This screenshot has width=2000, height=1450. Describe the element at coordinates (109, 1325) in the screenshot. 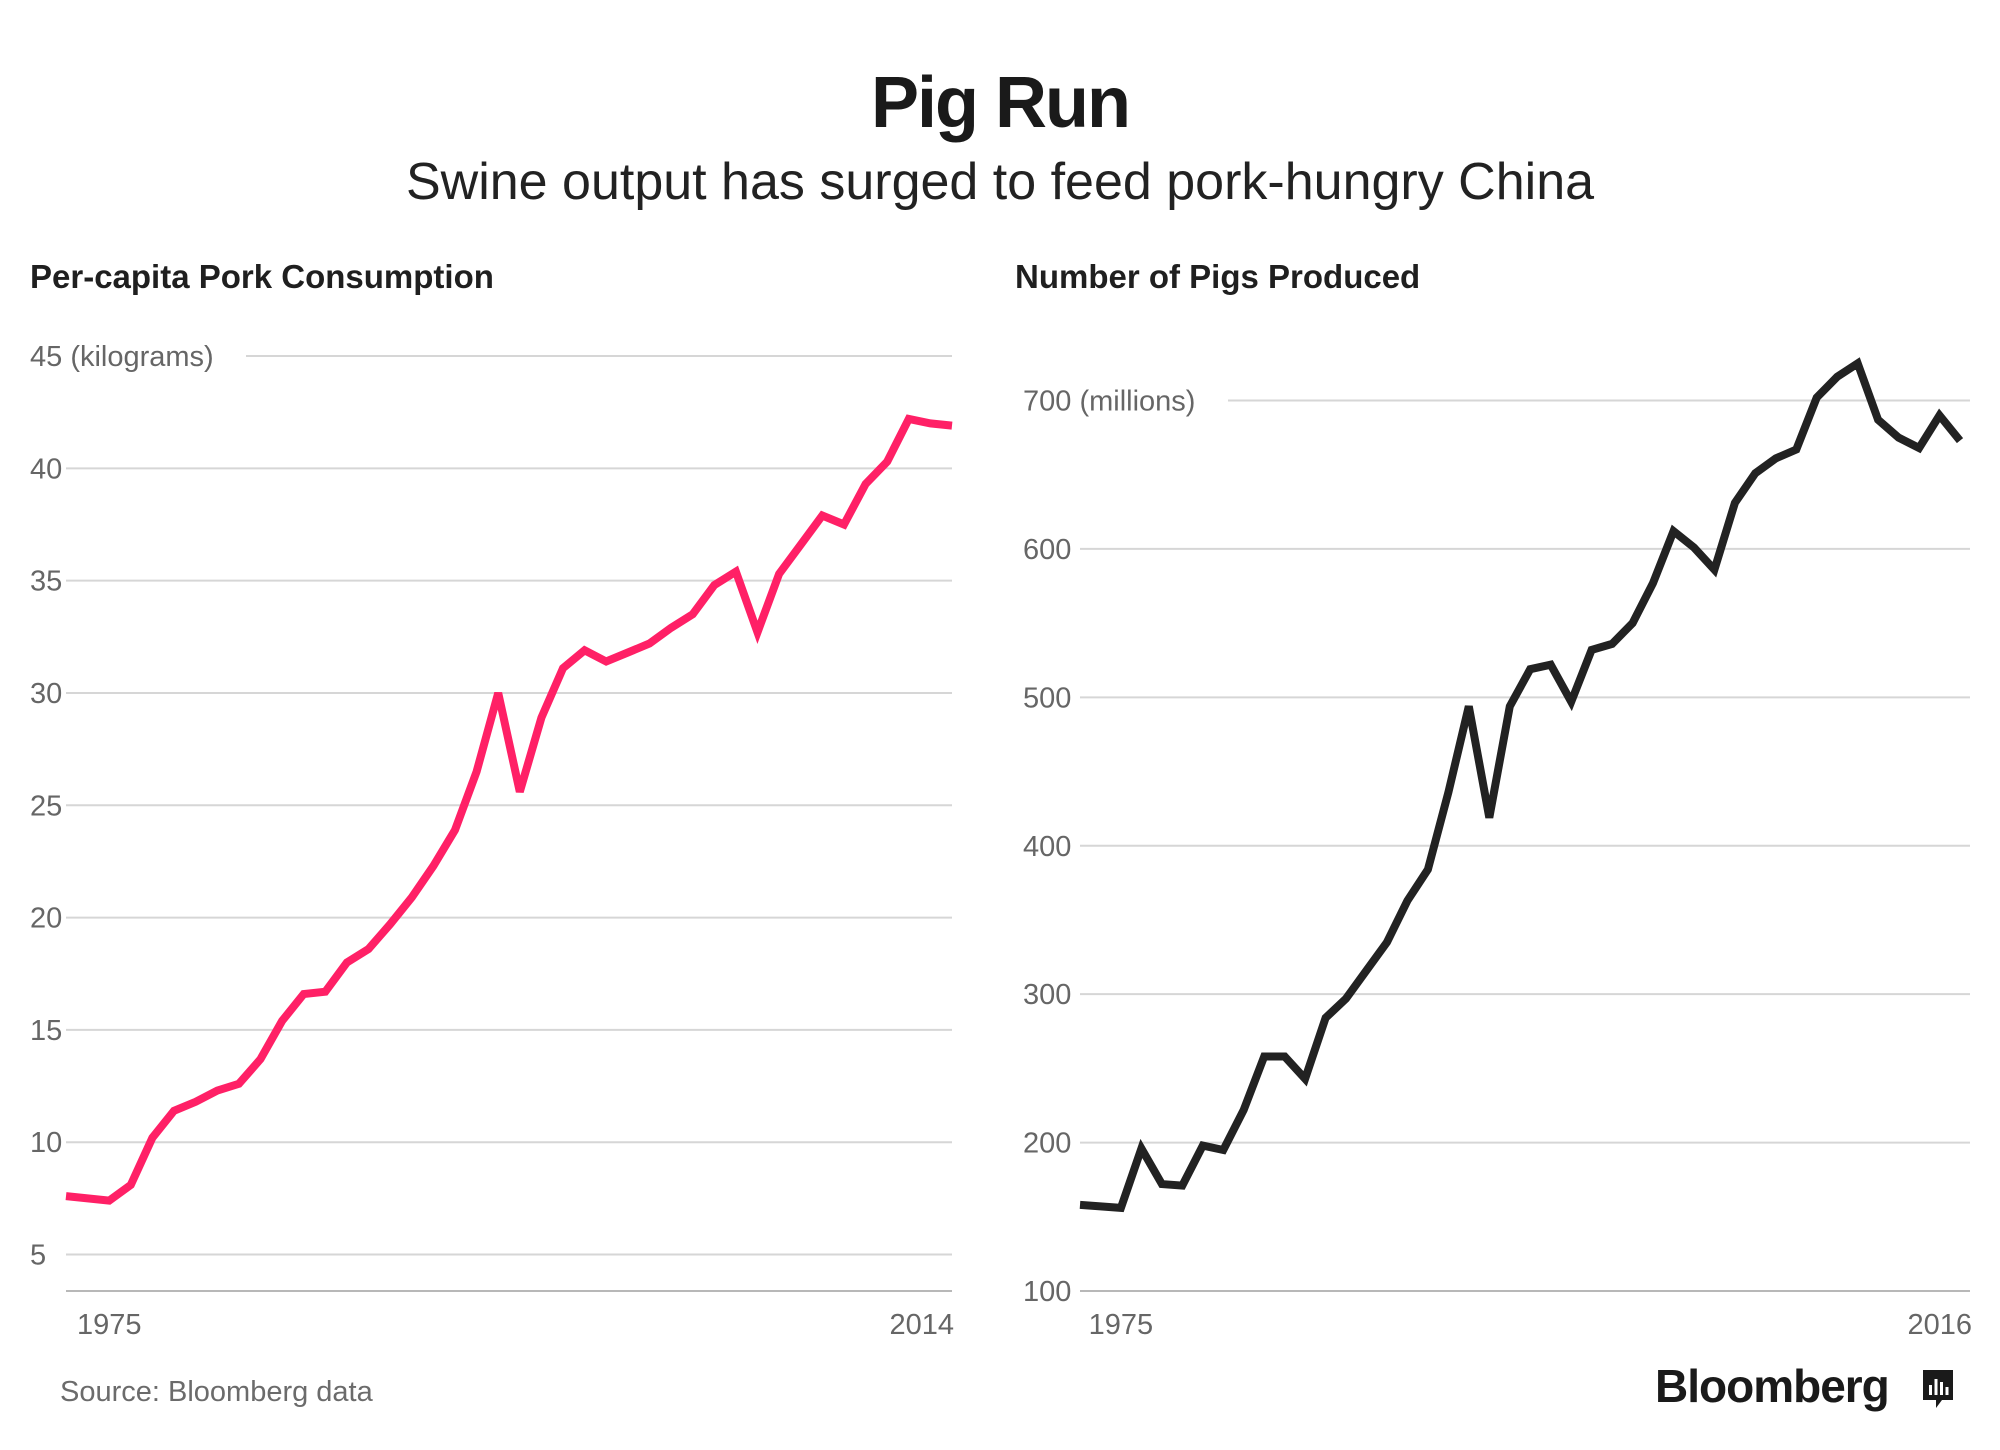

I see `consumption-x-tick-label: 1975` at that location.